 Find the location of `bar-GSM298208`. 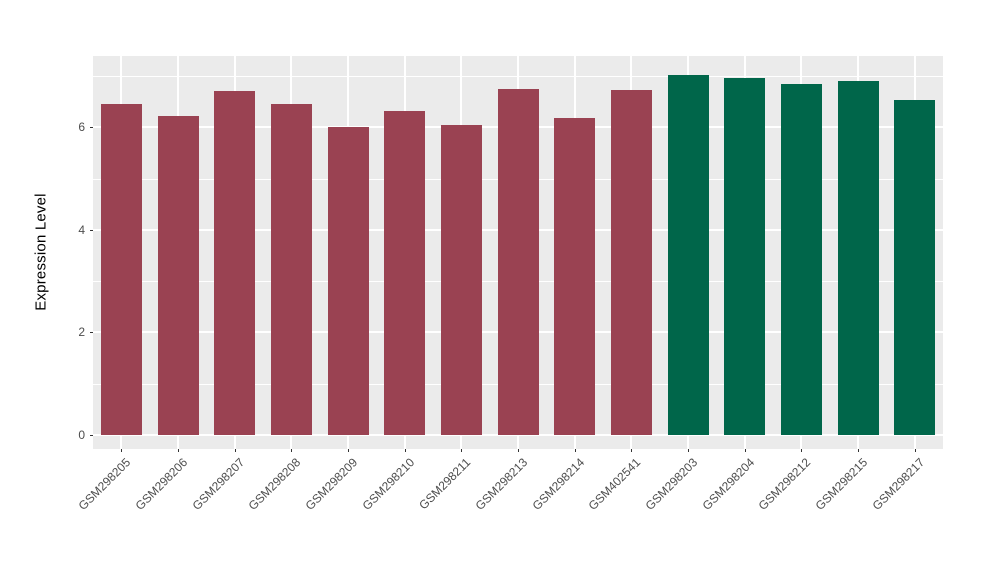

bar-GSM298208 is located at coordinates (291, 269).